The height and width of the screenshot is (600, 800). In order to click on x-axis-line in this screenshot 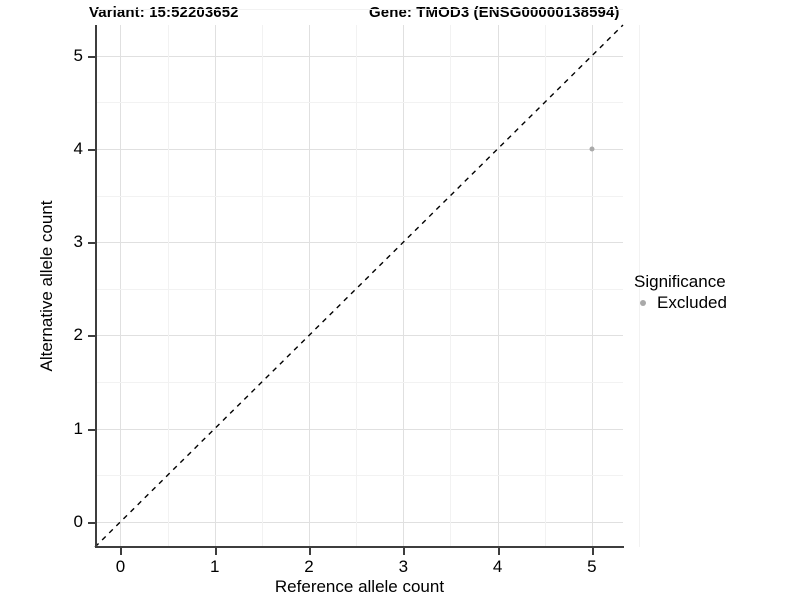, I will do `click(359, 547)`.